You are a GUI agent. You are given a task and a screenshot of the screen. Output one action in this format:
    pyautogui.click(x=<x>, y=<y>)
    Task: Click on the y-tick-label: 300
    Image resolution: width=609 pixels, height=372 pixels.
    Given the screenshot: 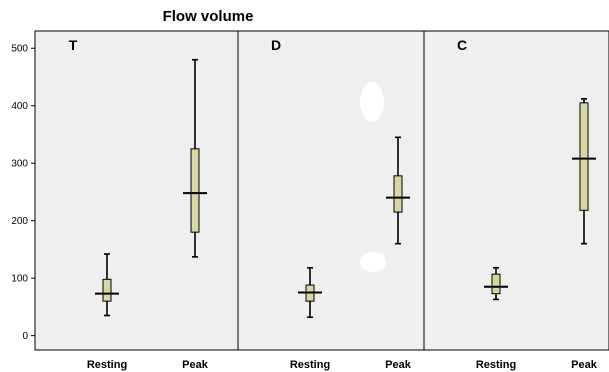 What is the action you would take?
    pyautogui.click(x=19, y=164)
    